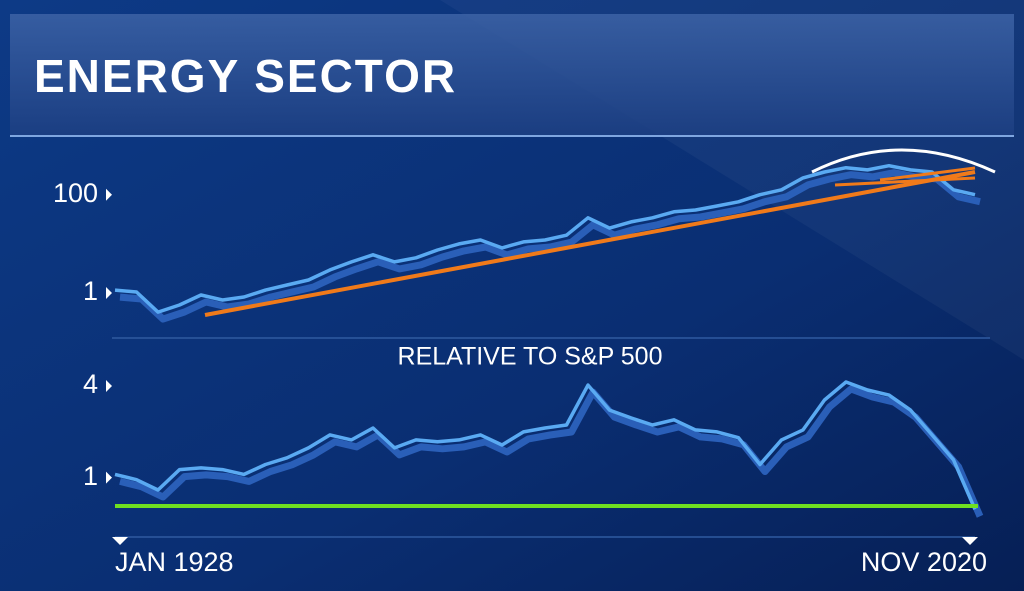 This screenshot has height=591, width=1024. I want to click on chart-title: ENERGY SECTOR, so click(245, 76).